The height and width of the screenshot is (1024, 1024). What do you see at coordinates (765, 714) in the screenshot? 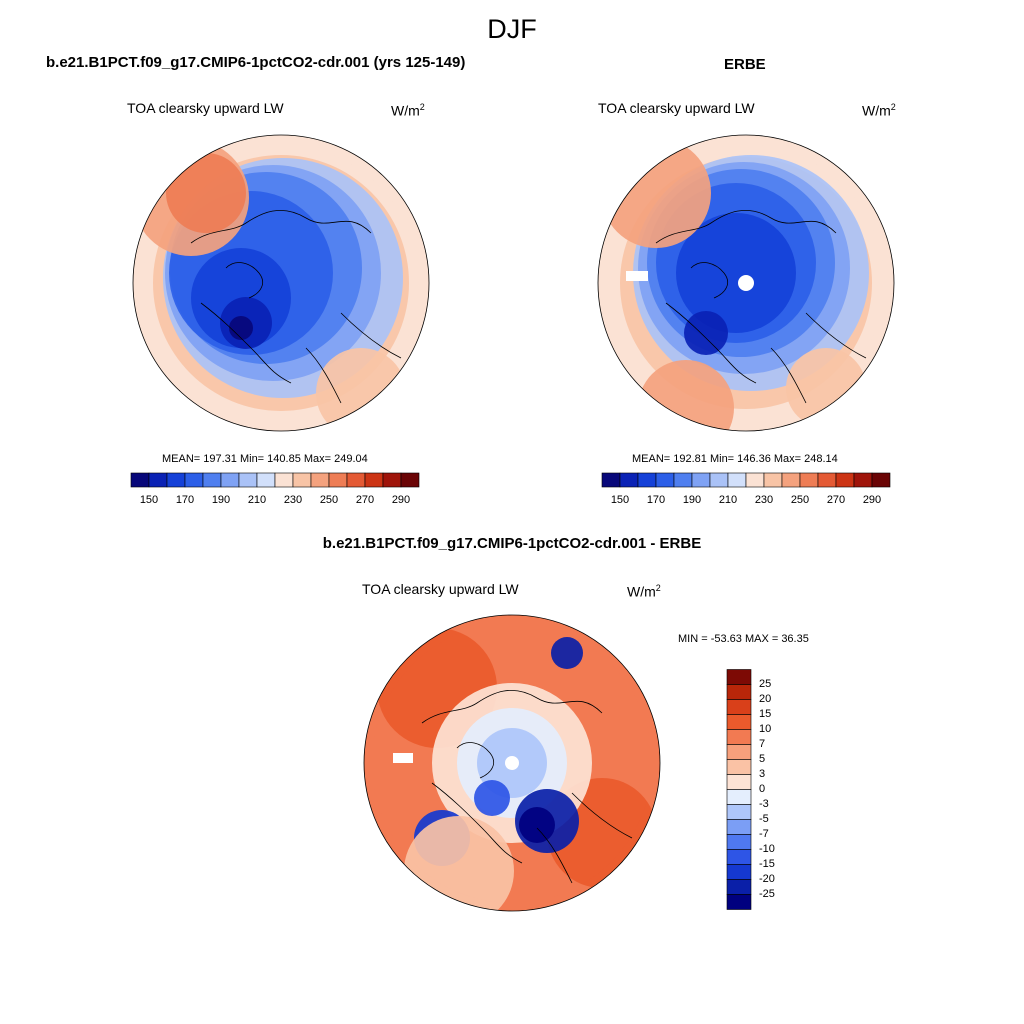
I see `colorbar-tick-label: 15` at bounding box center [765, 714].